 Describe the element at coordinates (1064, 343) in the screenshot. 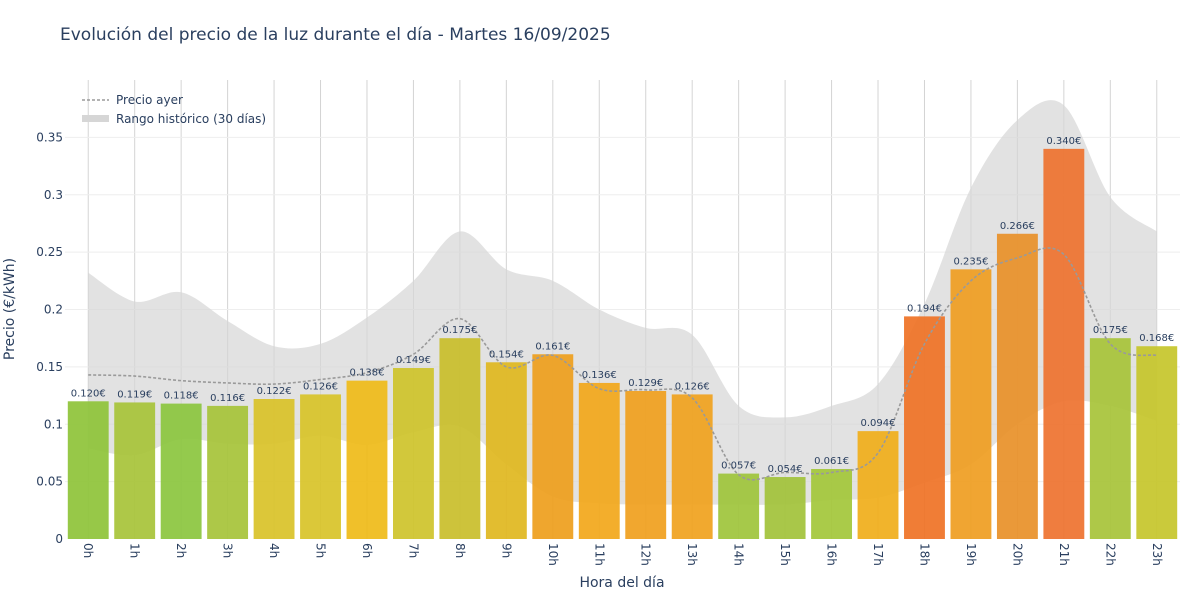

I see `bar-21h` at that location.